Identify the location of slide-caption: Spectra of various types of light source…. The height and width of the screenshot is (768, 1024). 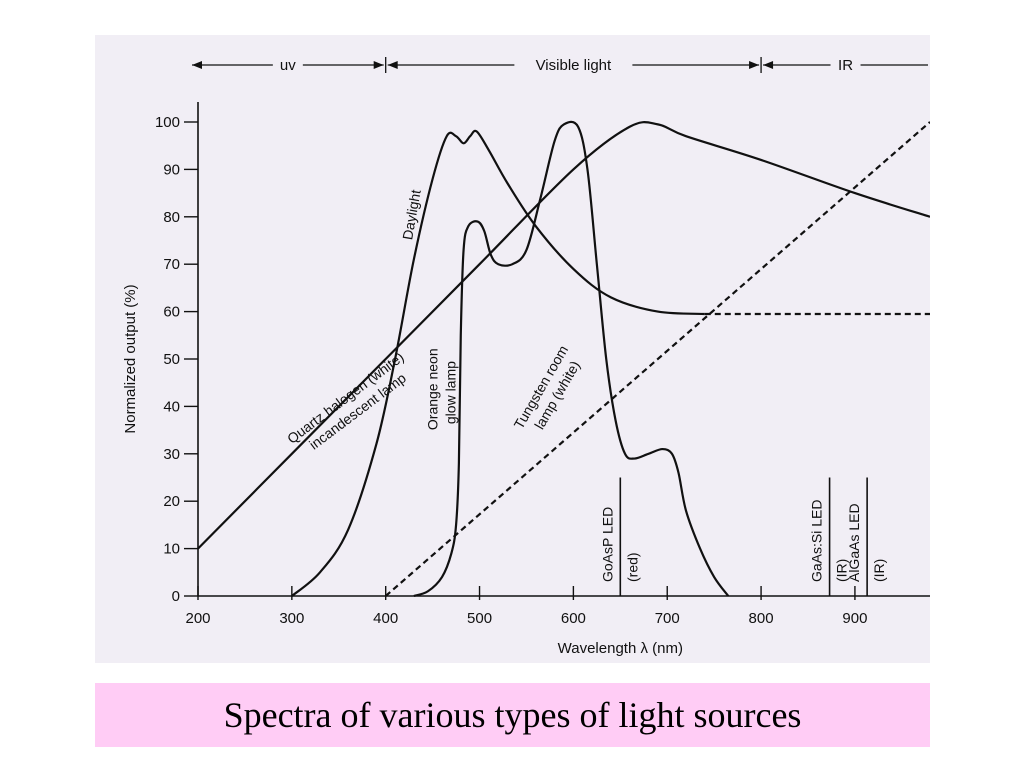
(512, 715).